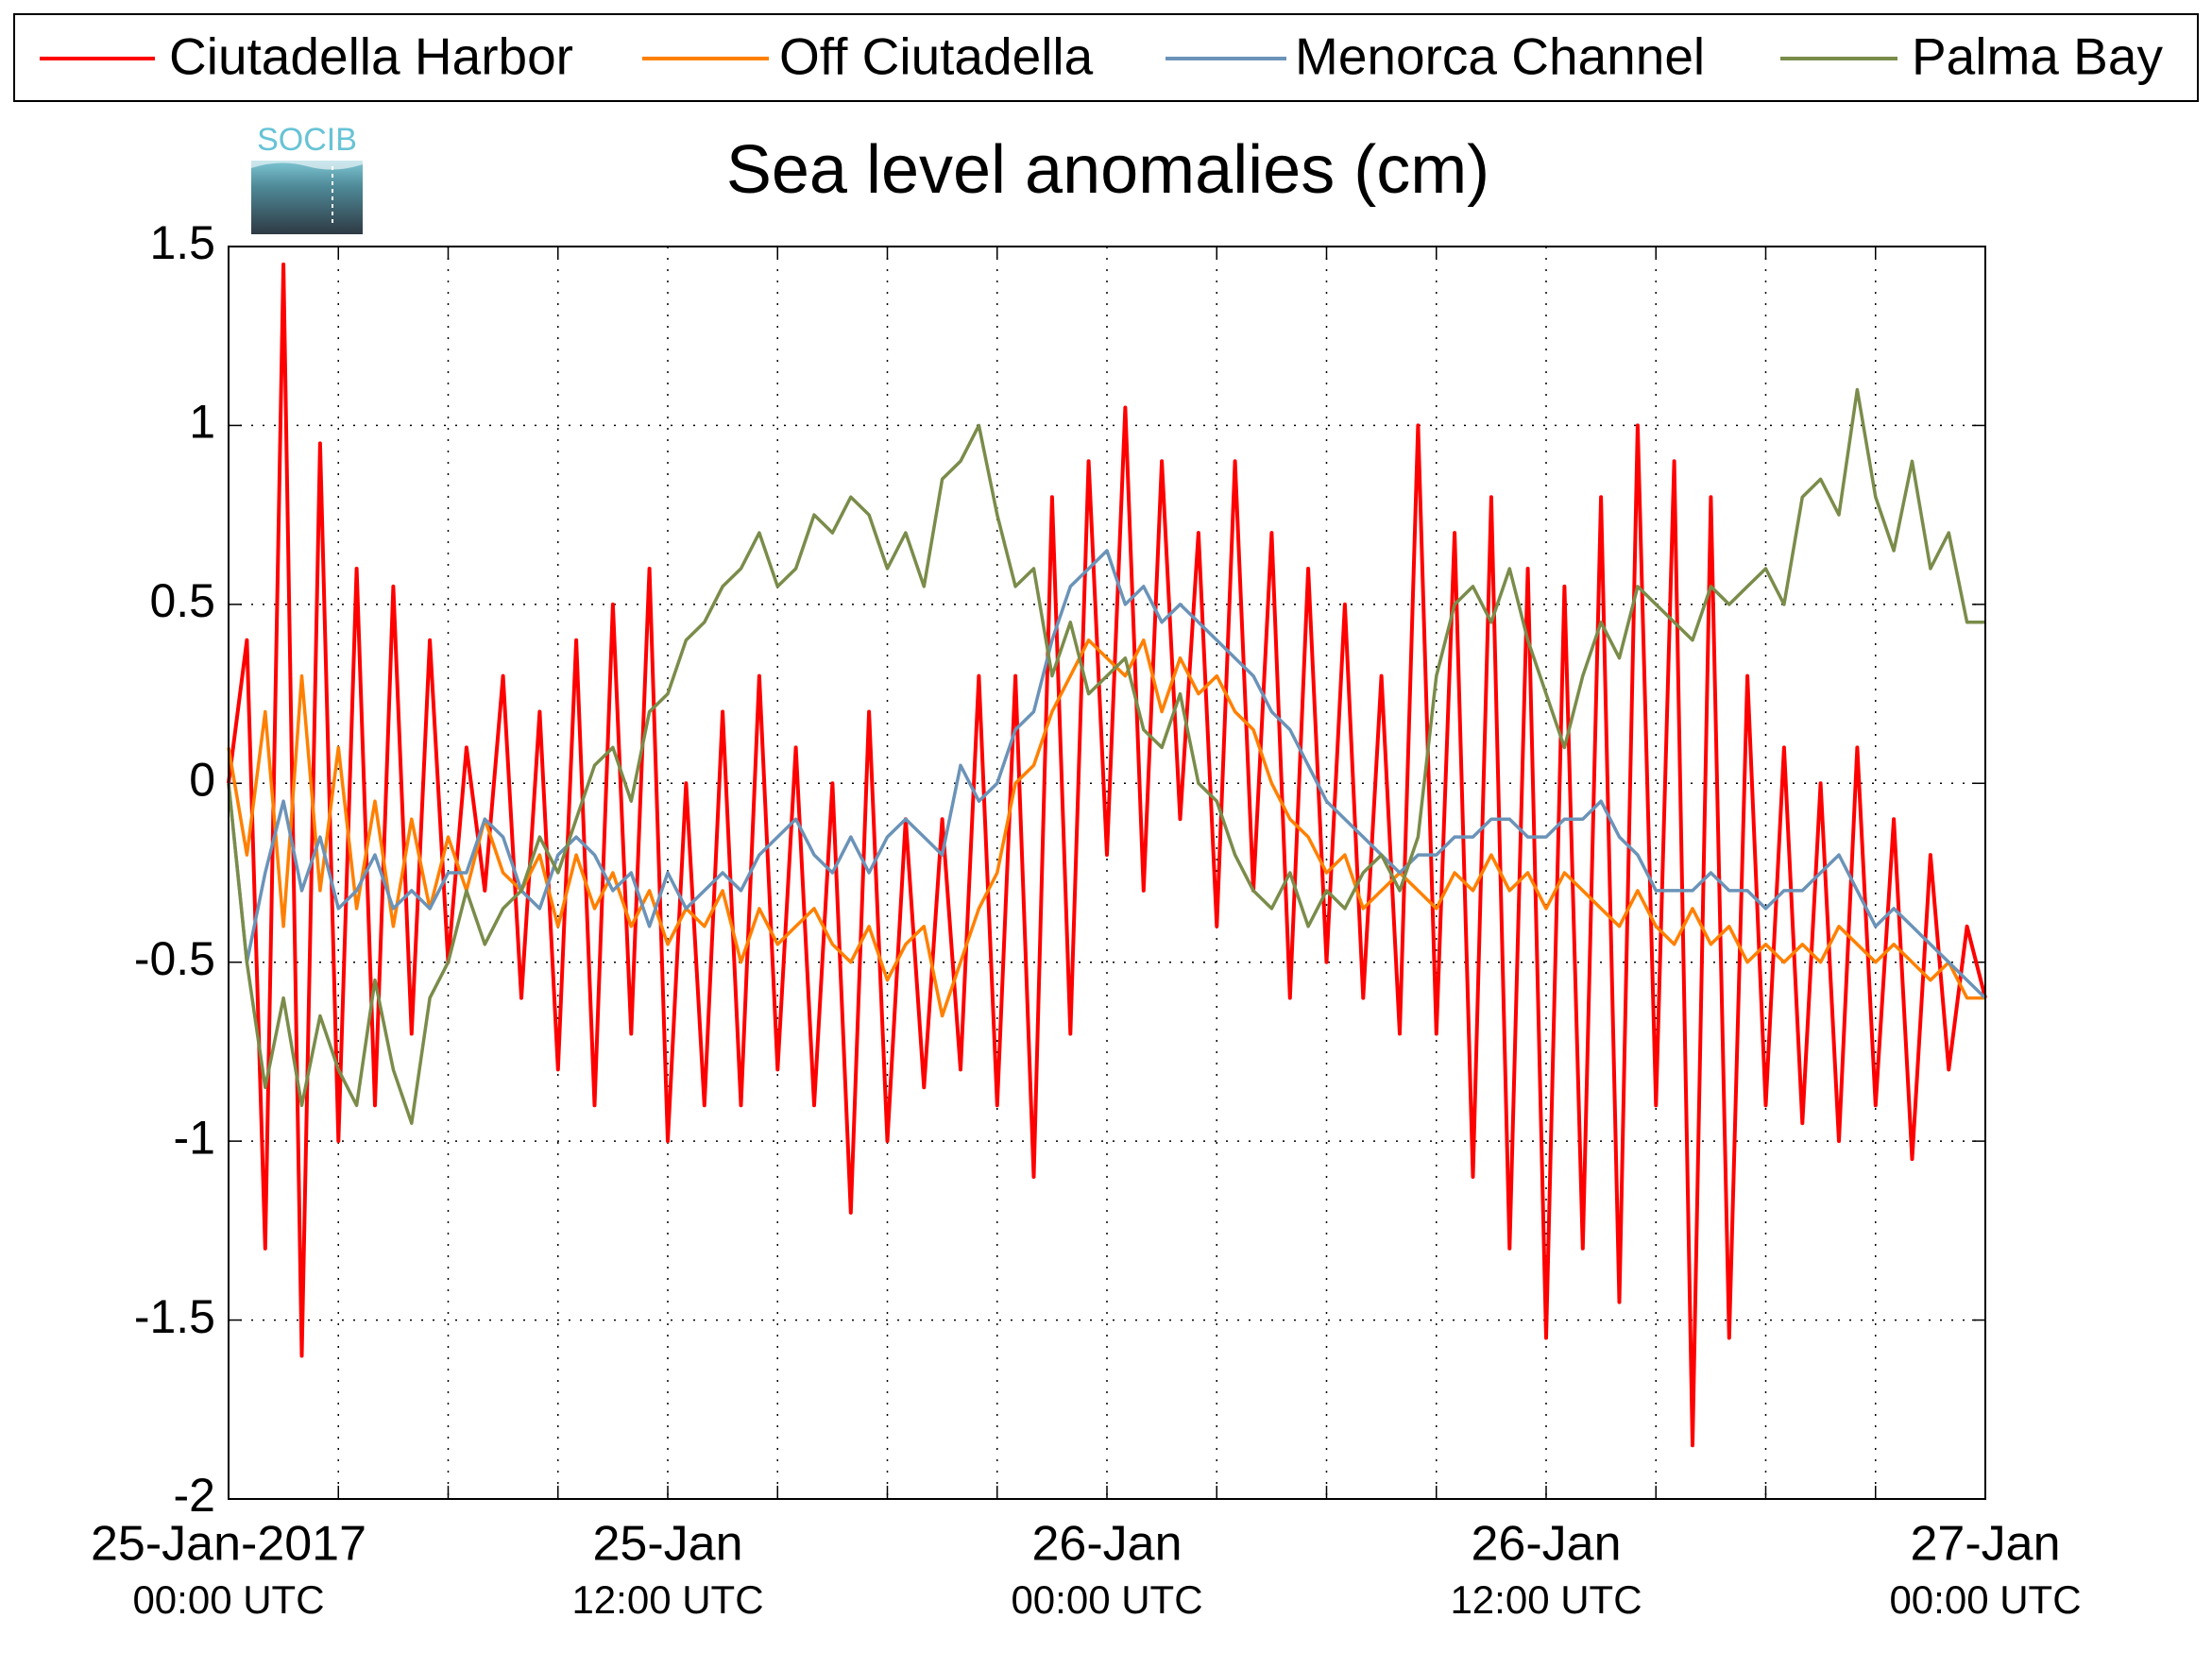  What do you see at coordinates (1500, 57) in the screenshot?
I see `legend-label: Menorca Channel` at bounding box center [1500, 57].